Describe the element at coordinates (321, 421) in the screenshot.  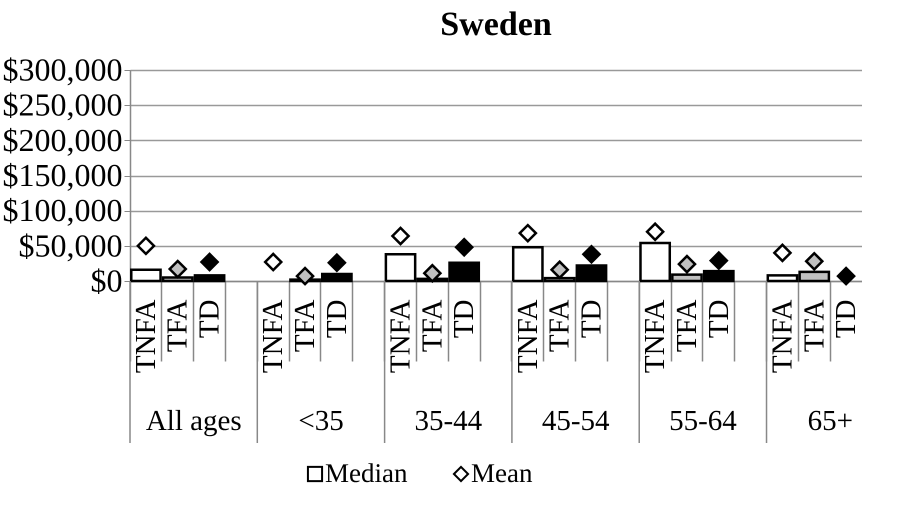
I see `text: <35` at that location.